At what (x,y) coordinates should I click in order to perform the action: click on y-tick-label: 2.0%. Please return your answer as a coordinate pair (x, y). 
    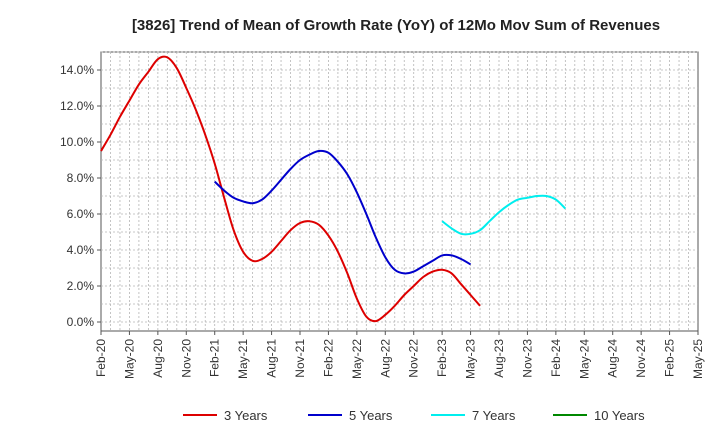
    Looking at the image, I should click on (81, 286).